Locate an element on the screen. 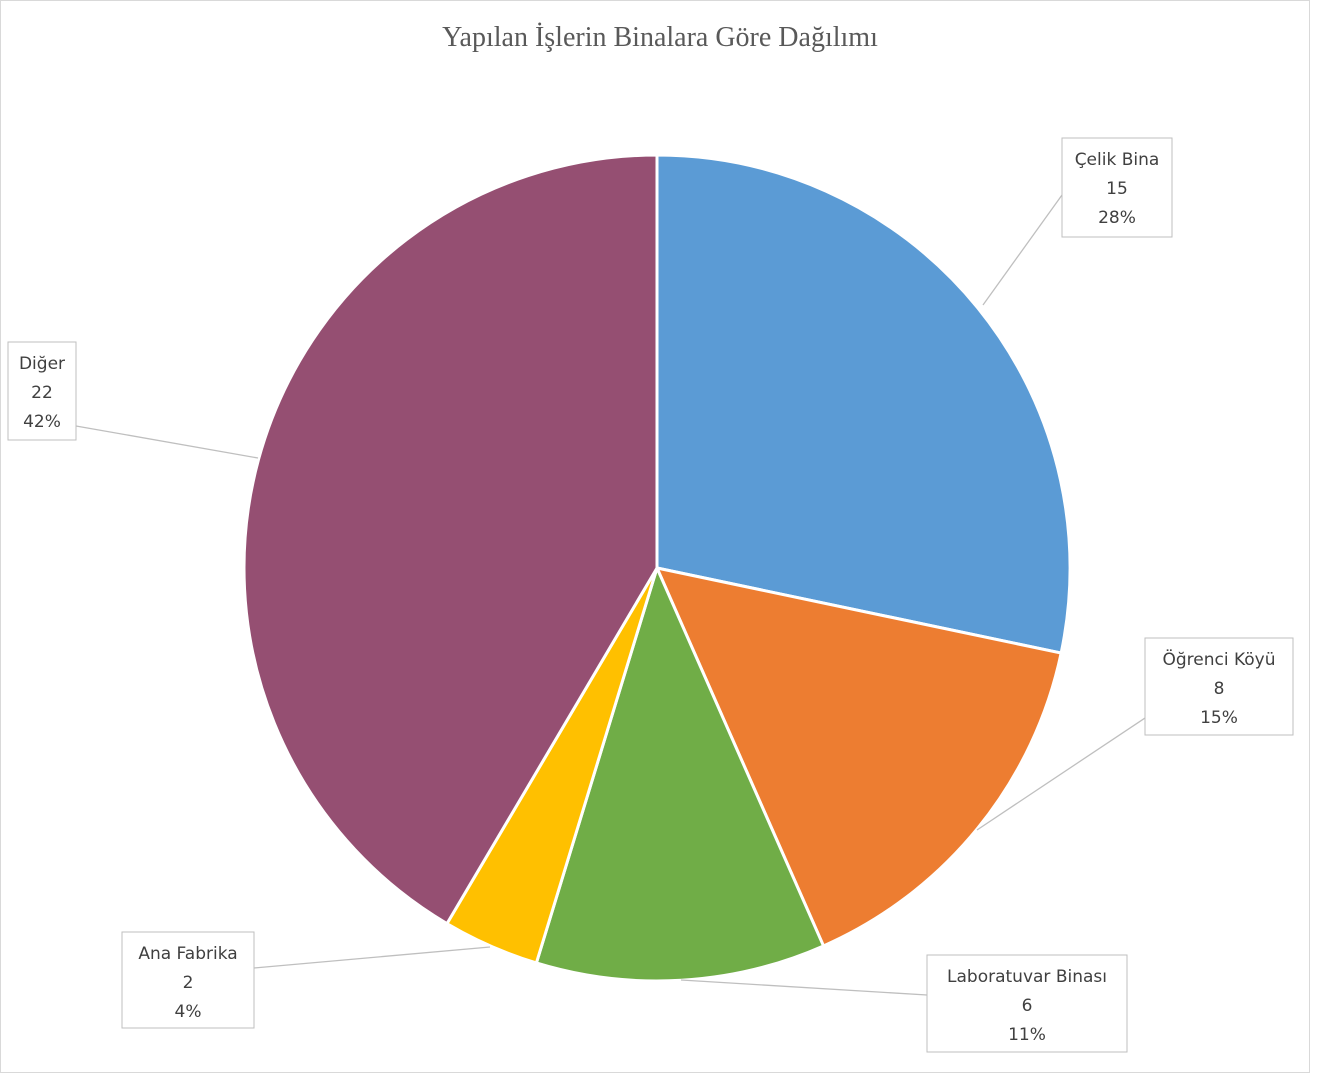  data-label-value-1: 8 is located at coordinates (1219, 689).